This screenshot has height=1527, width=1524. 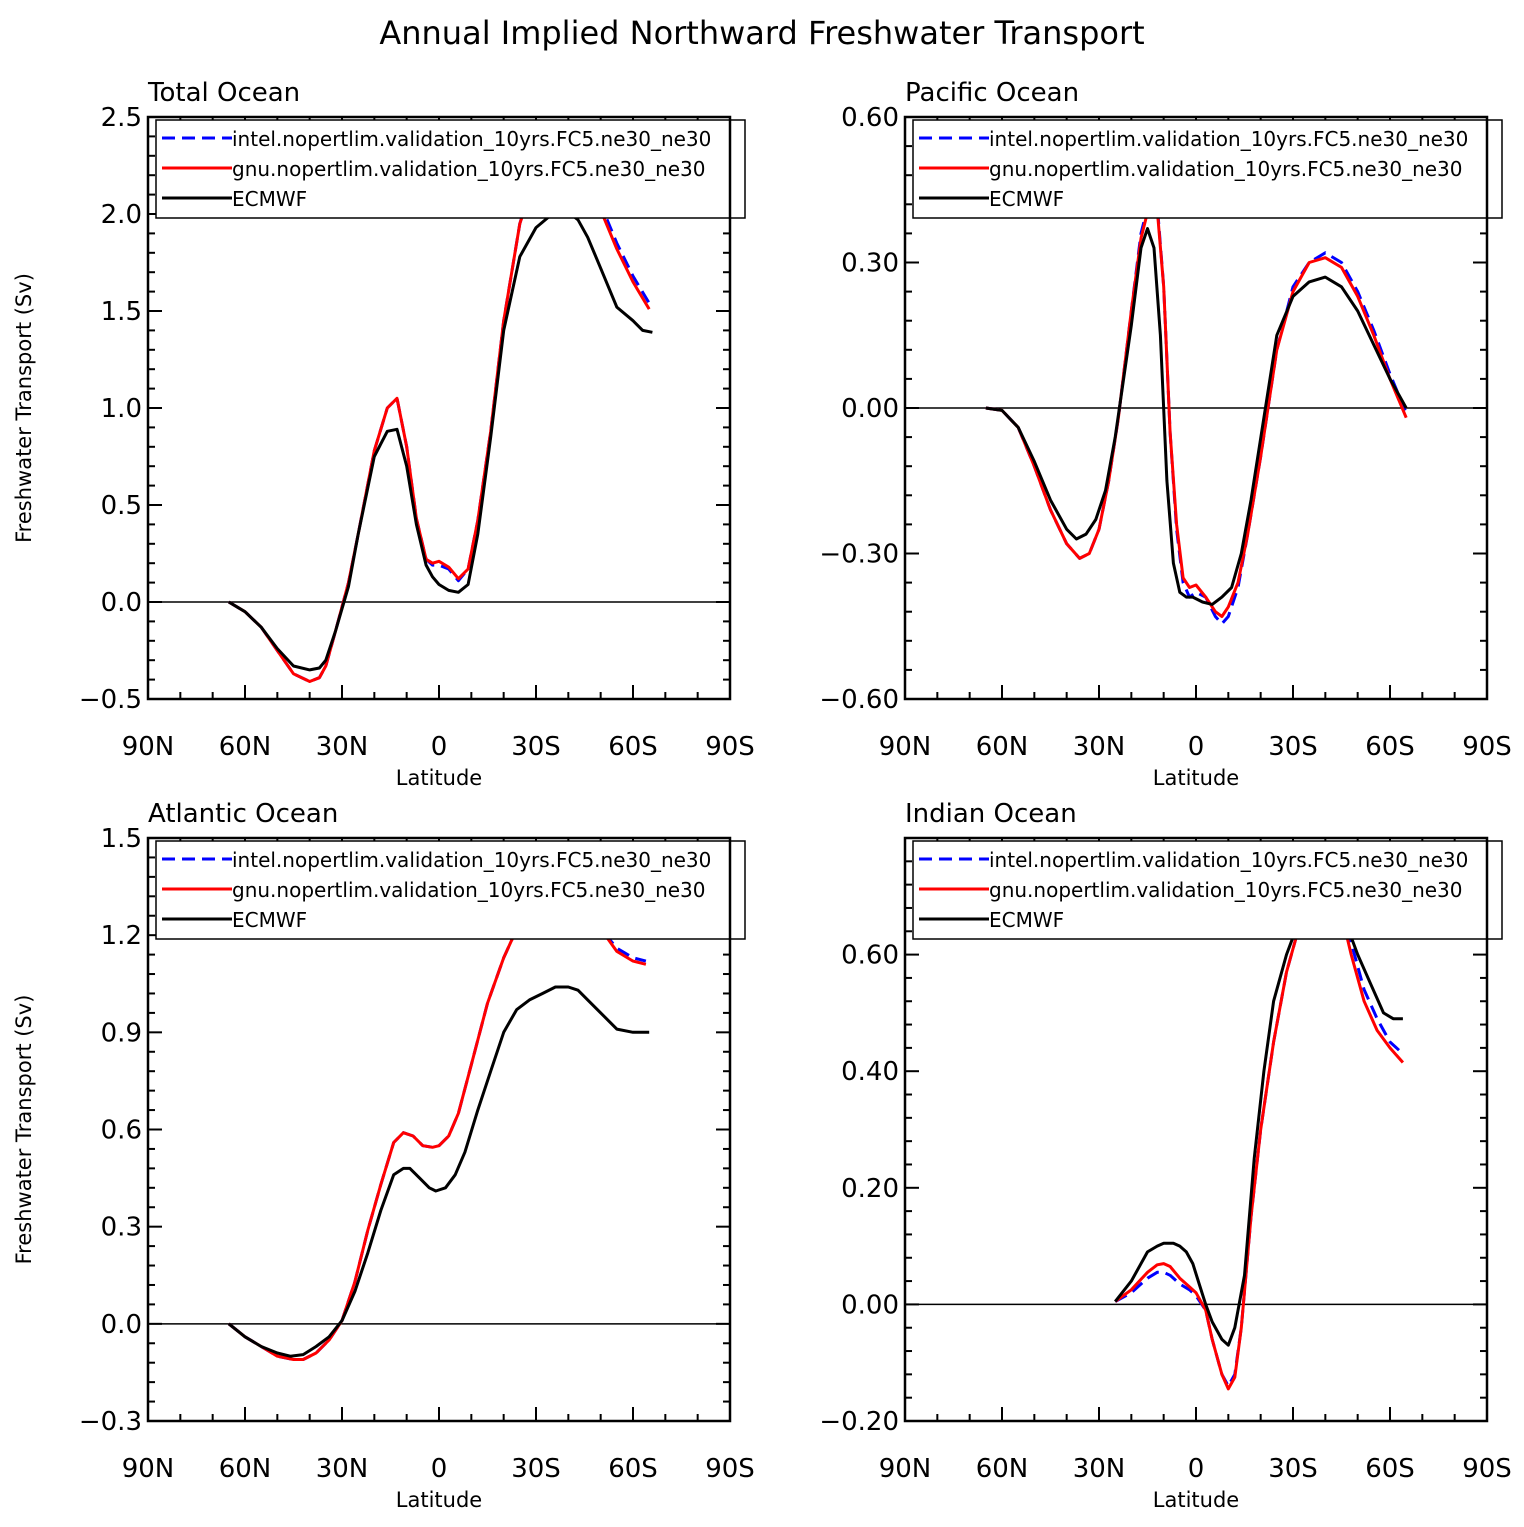 I want to click on y-tick-label: 2.0, so click(x=121, y=215).